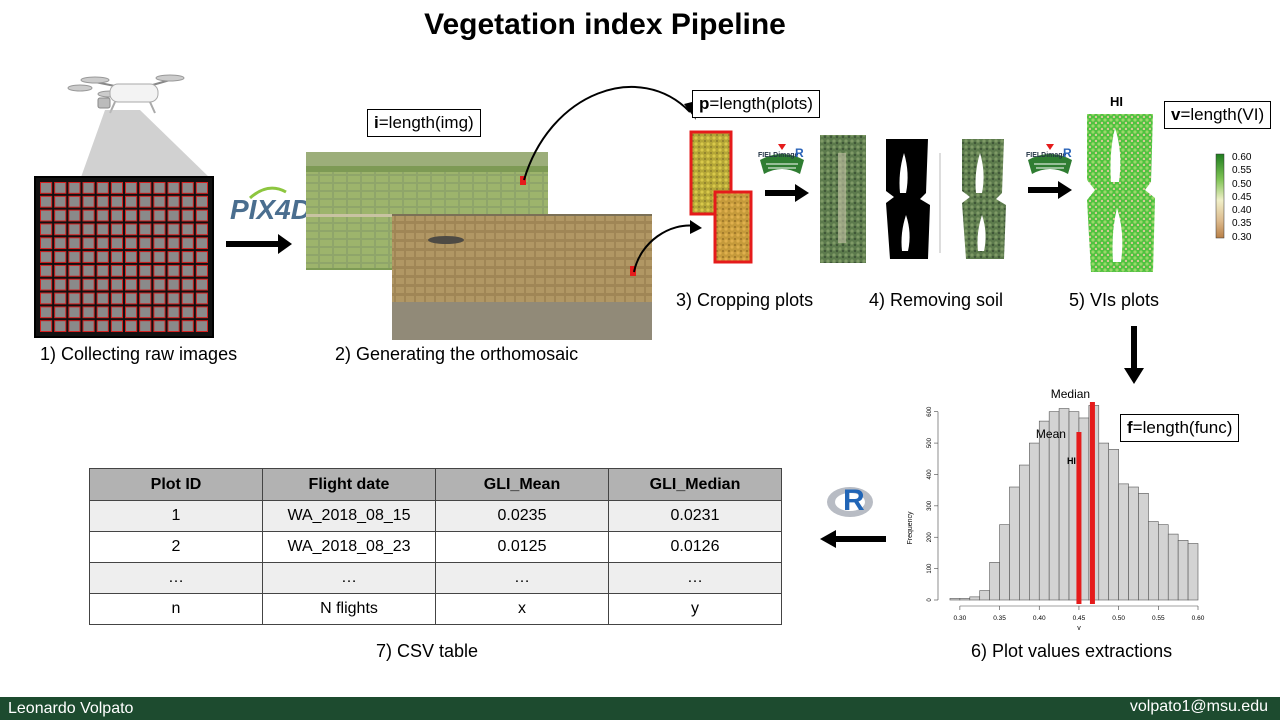  I want to click on histogram-y-label: Frequency, so click(910, 528).